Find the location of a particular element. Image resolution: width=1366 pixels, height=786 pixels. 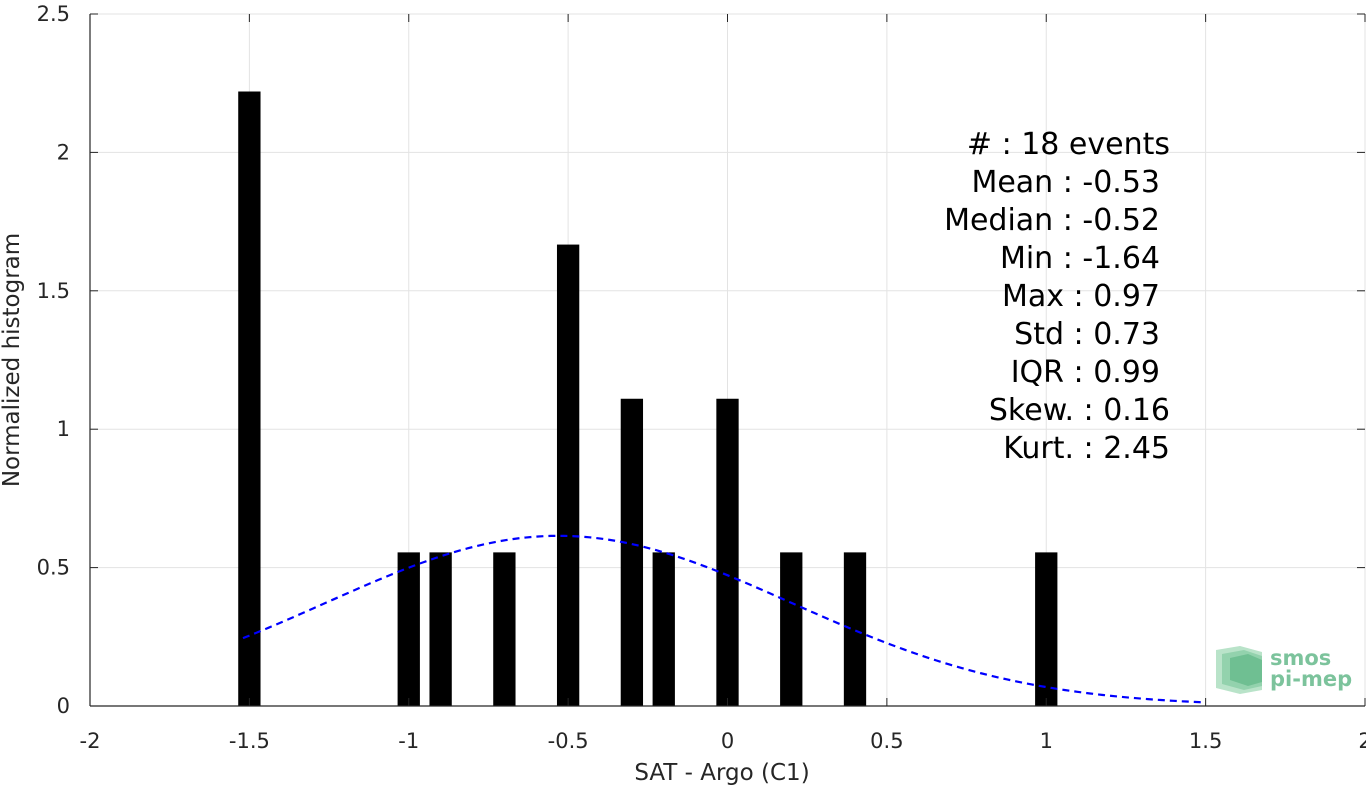

smos-pimep-logo: smos pi-mep is located at coordinates (1284, 670).